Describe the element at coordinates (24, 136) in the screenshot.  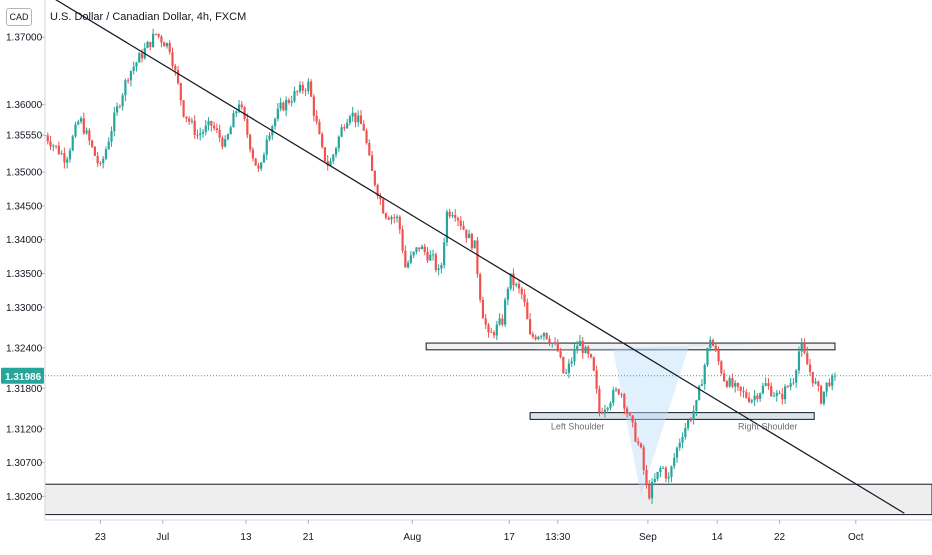
I see `y-tick-label: 1.35550` at that location.